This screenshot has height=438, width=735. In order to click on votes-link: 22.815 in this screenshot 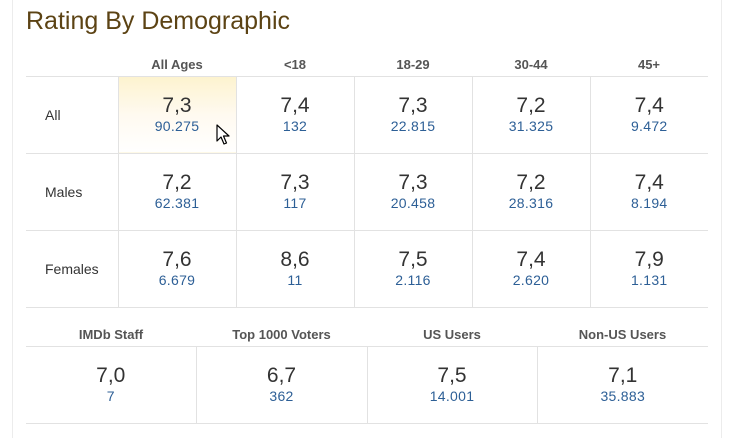, I will do `click(413, 126)`.